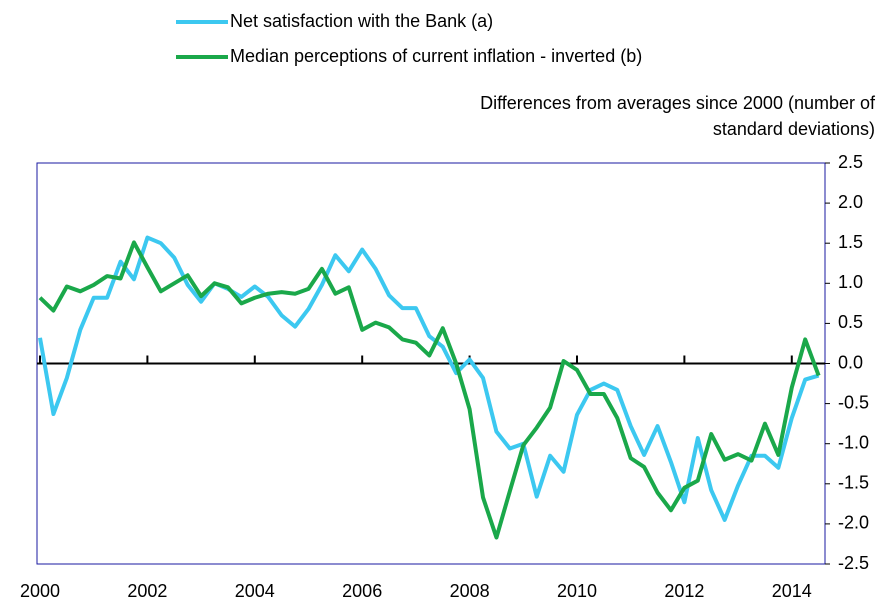  I want to click on y-tick-label: 0.0, so click(850, 362).